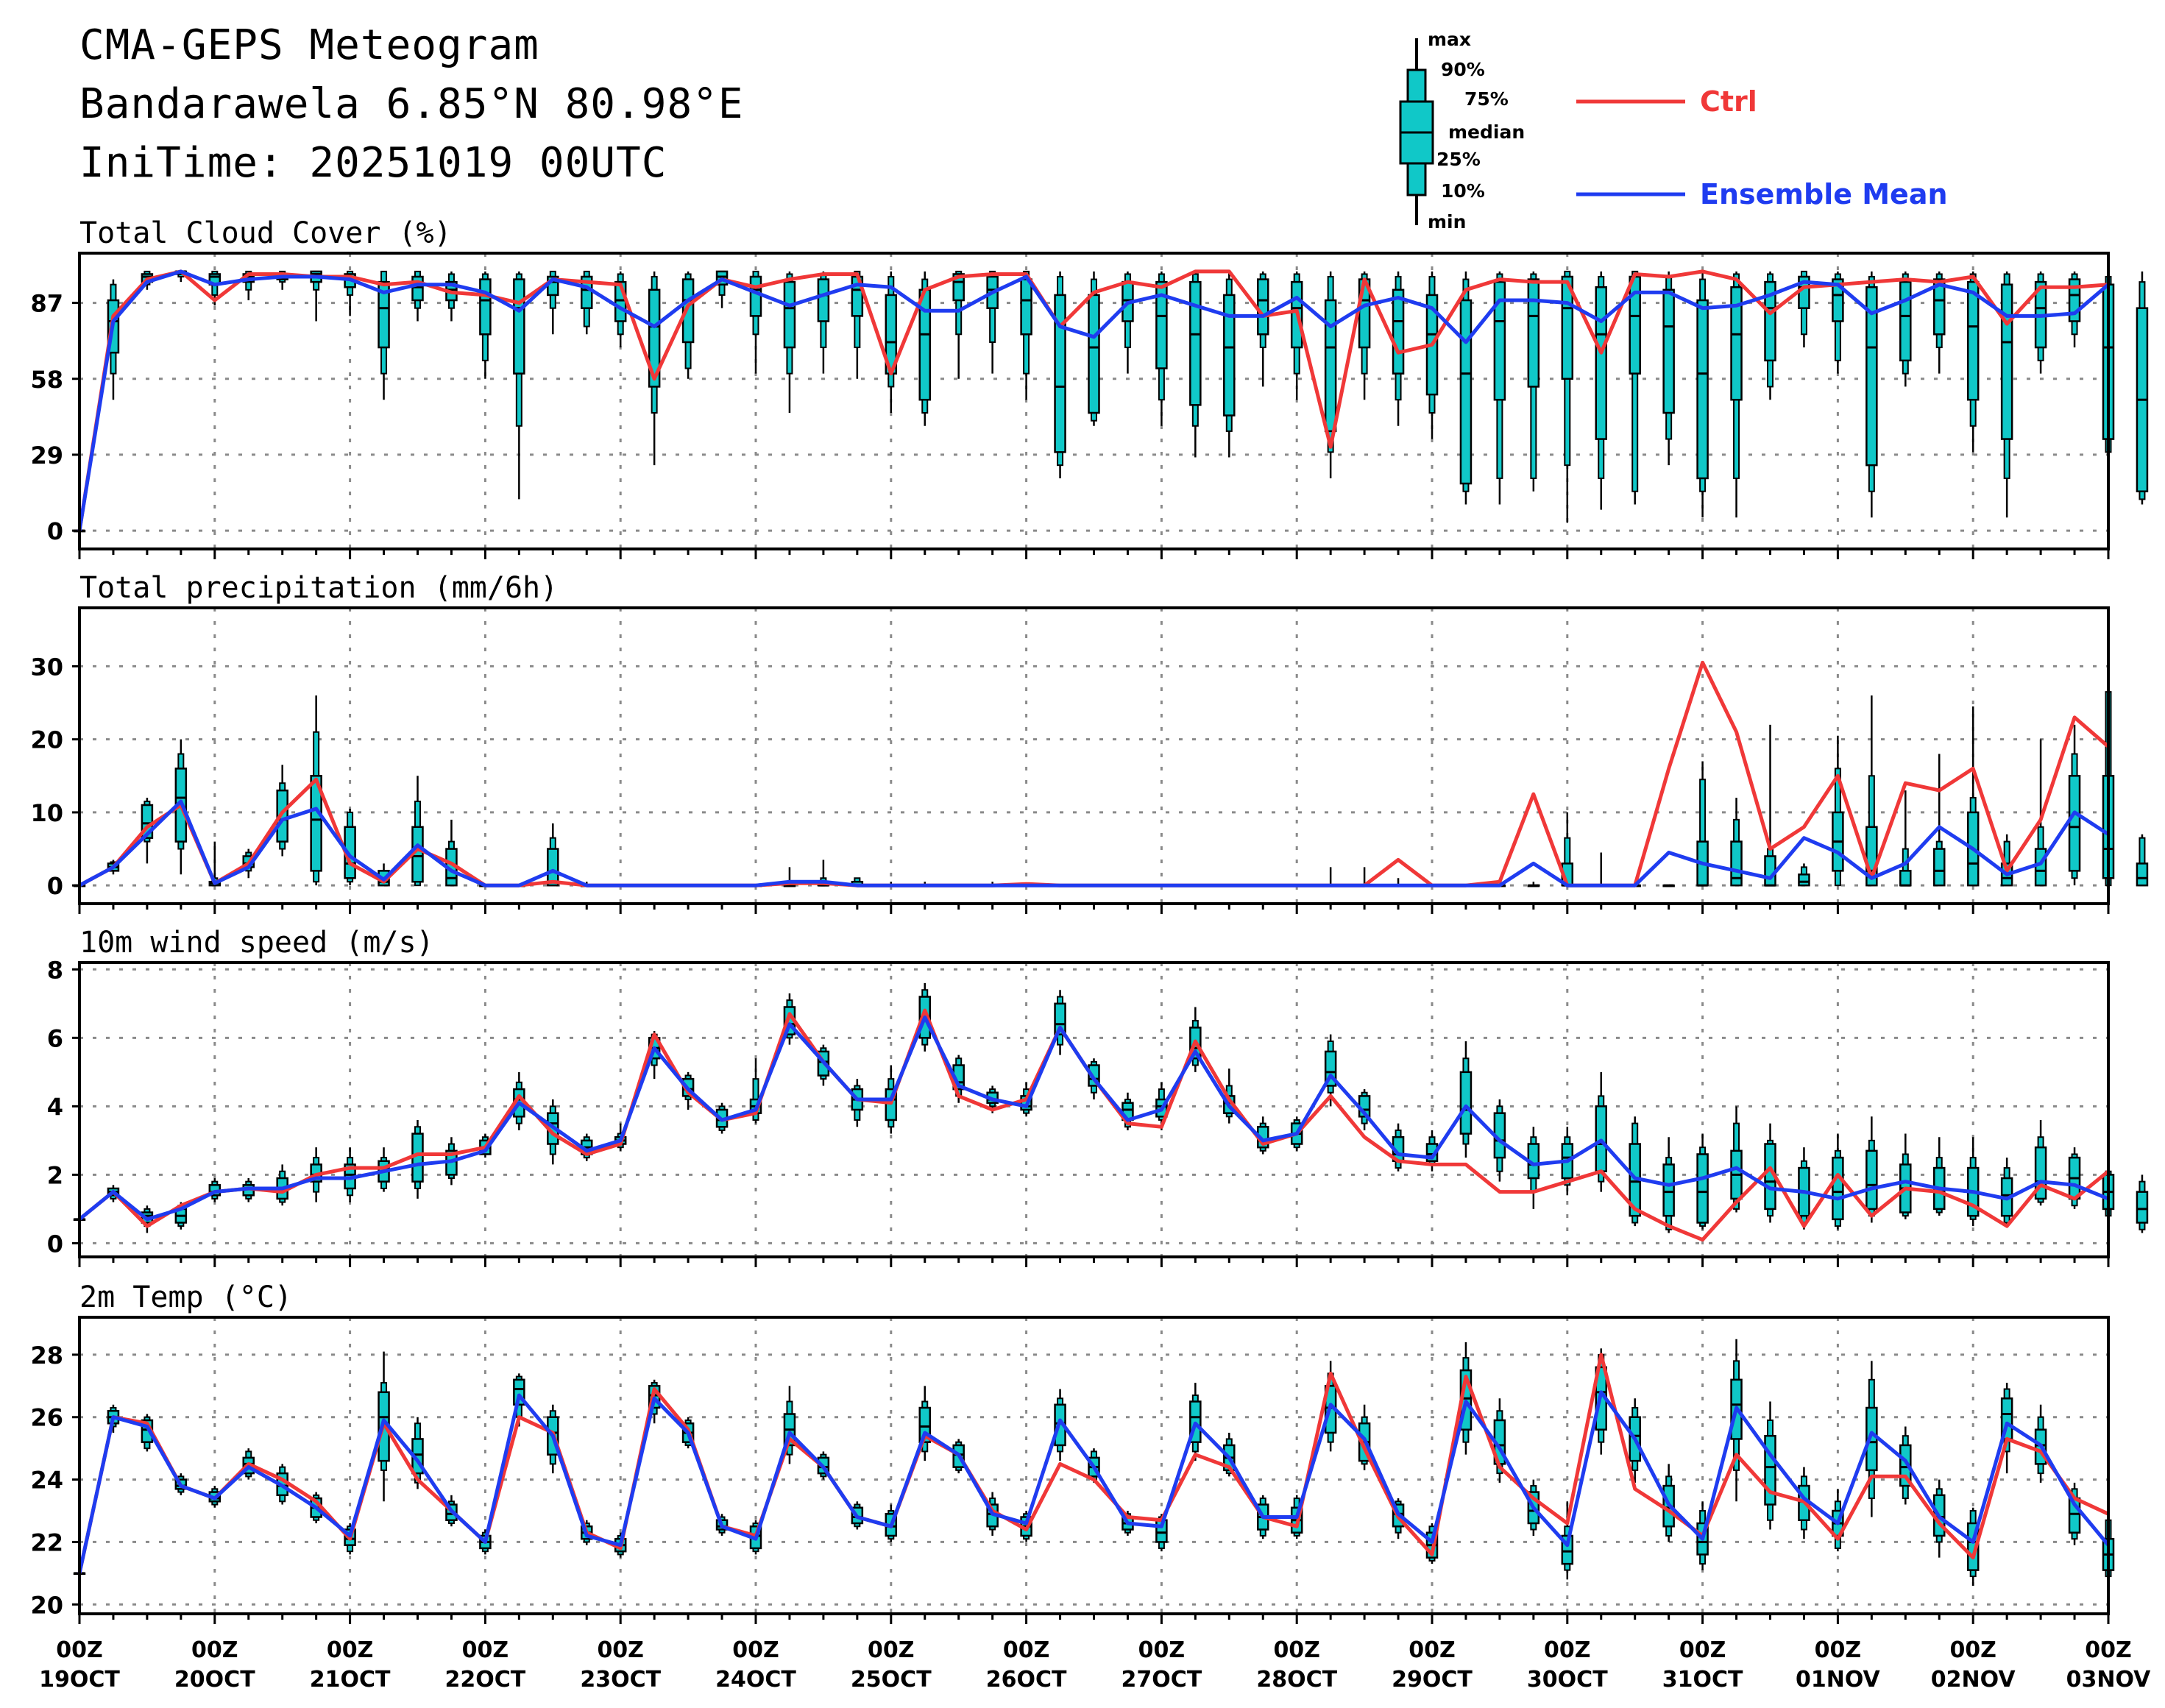 Image resolution: width=2165 pixels, height=1708 pixels. Describe the element at coordinates (185, 1297) in the screenshot. I see `panel-title: 2m Temp (°C)` at that location.